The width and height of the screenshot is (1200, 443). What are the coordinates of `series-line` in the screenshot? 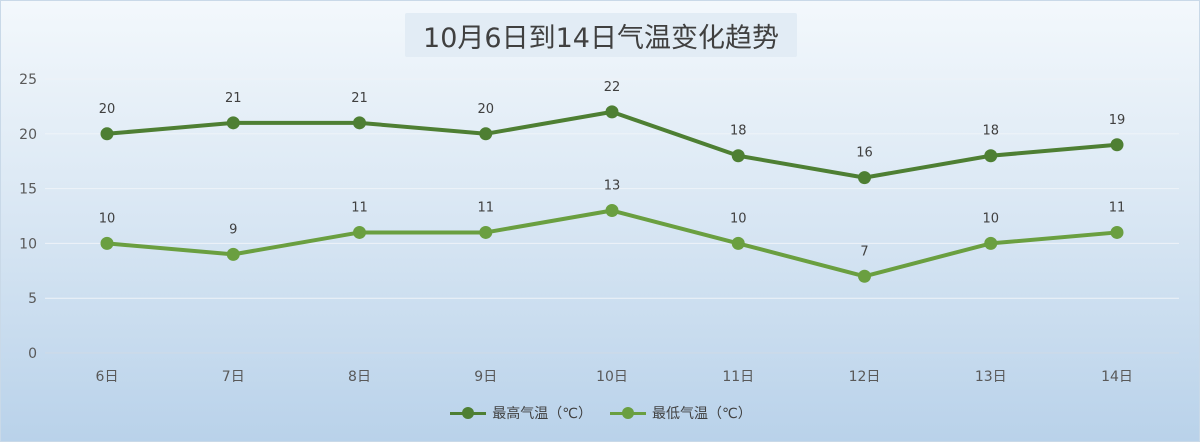 It's located at (612, 144).